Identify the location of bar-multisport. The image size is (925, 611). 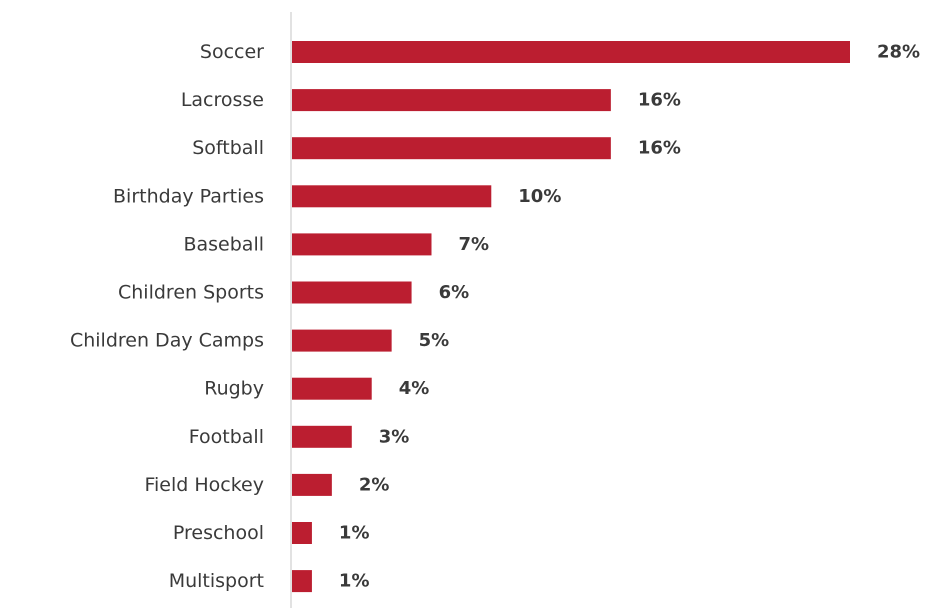
(302, 581).